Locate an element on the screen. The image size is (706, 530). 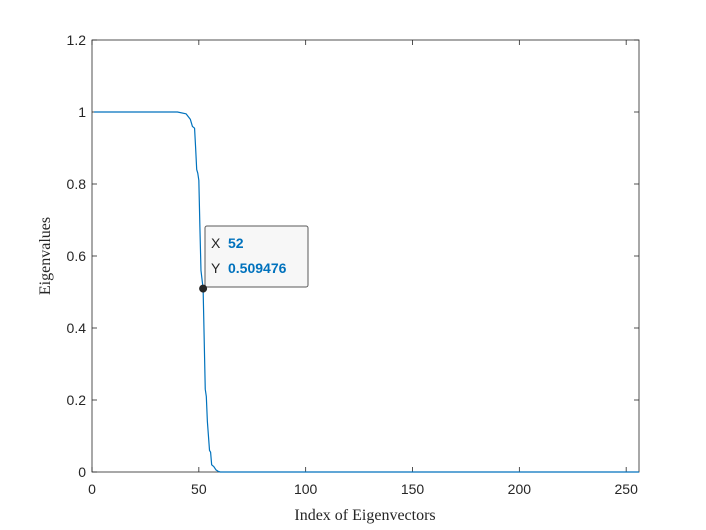
x-tick-labels: 0 50 100 150 200 250 is located at coordinates (363, 489).